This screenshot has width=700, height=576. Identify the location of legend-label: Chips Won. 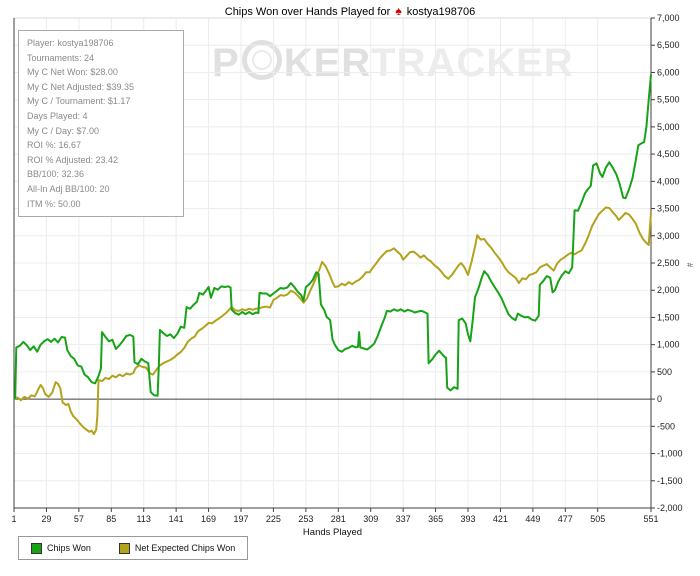
(69, 548).